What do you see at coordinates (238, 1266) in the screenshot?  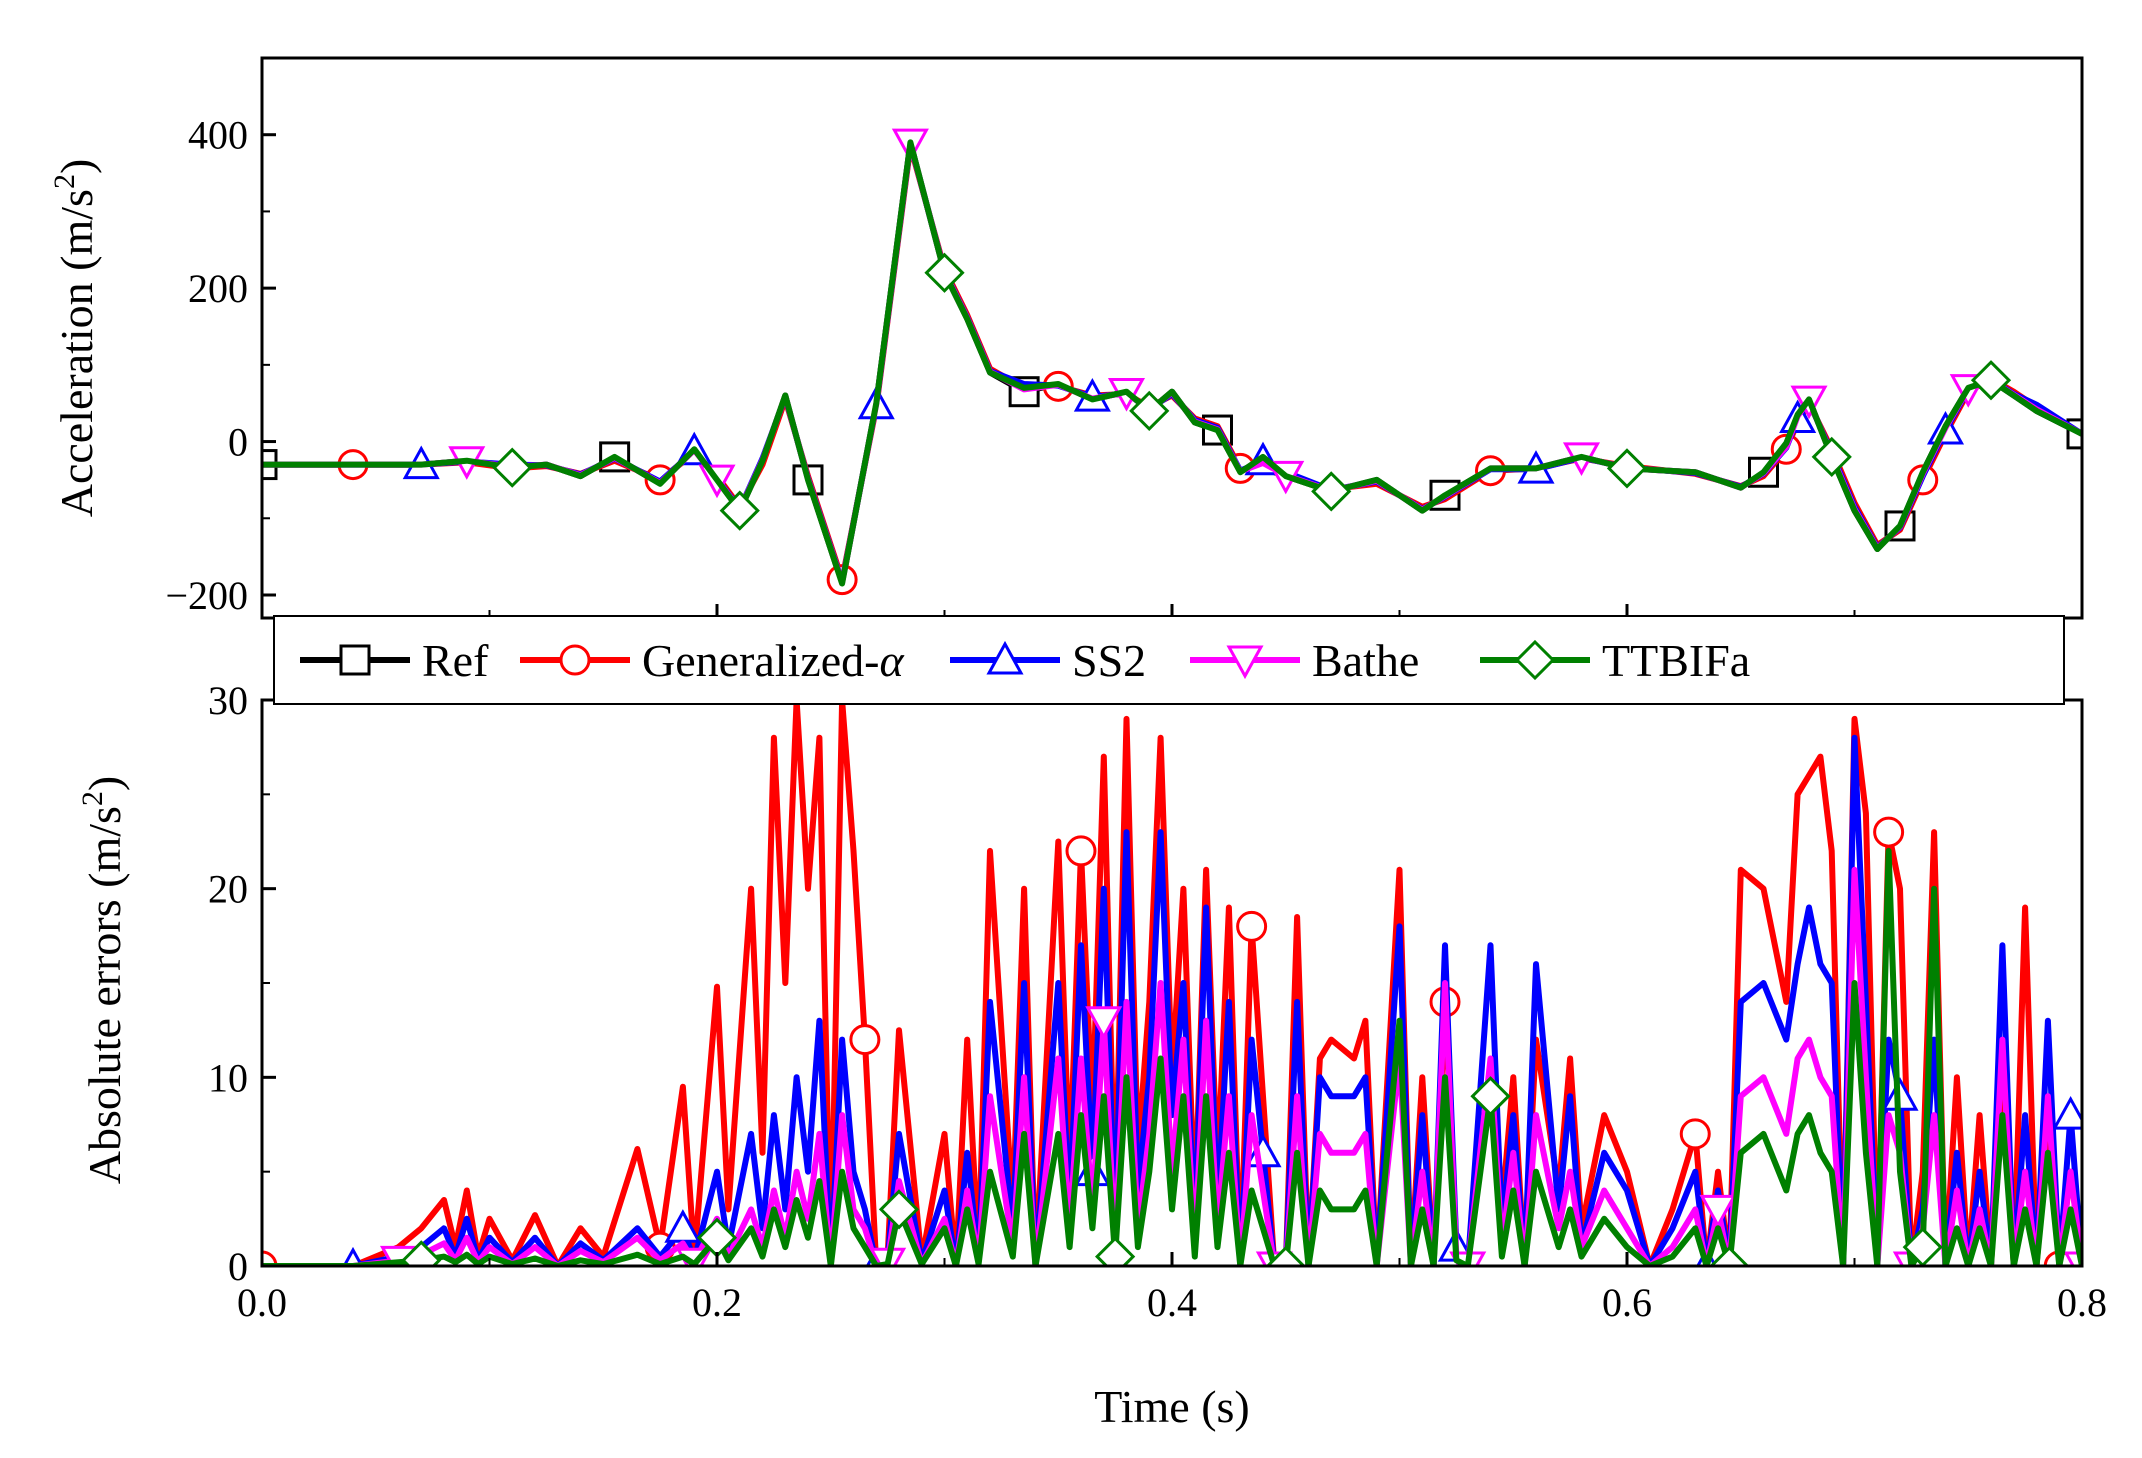 I see `bottom-y-tick-label: 0` at bounding box center [238, 1266].